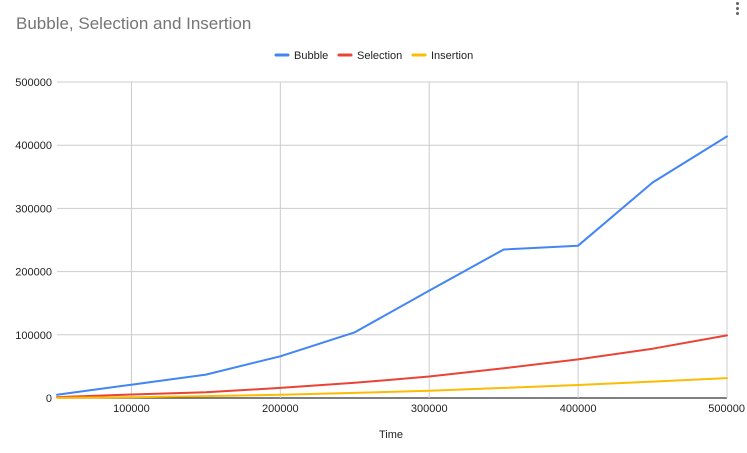 The image size is (747, 453). Describe the element at coordinates (379, 56) in the screenshot. I see `legend-label-selection: Selection` at that location.